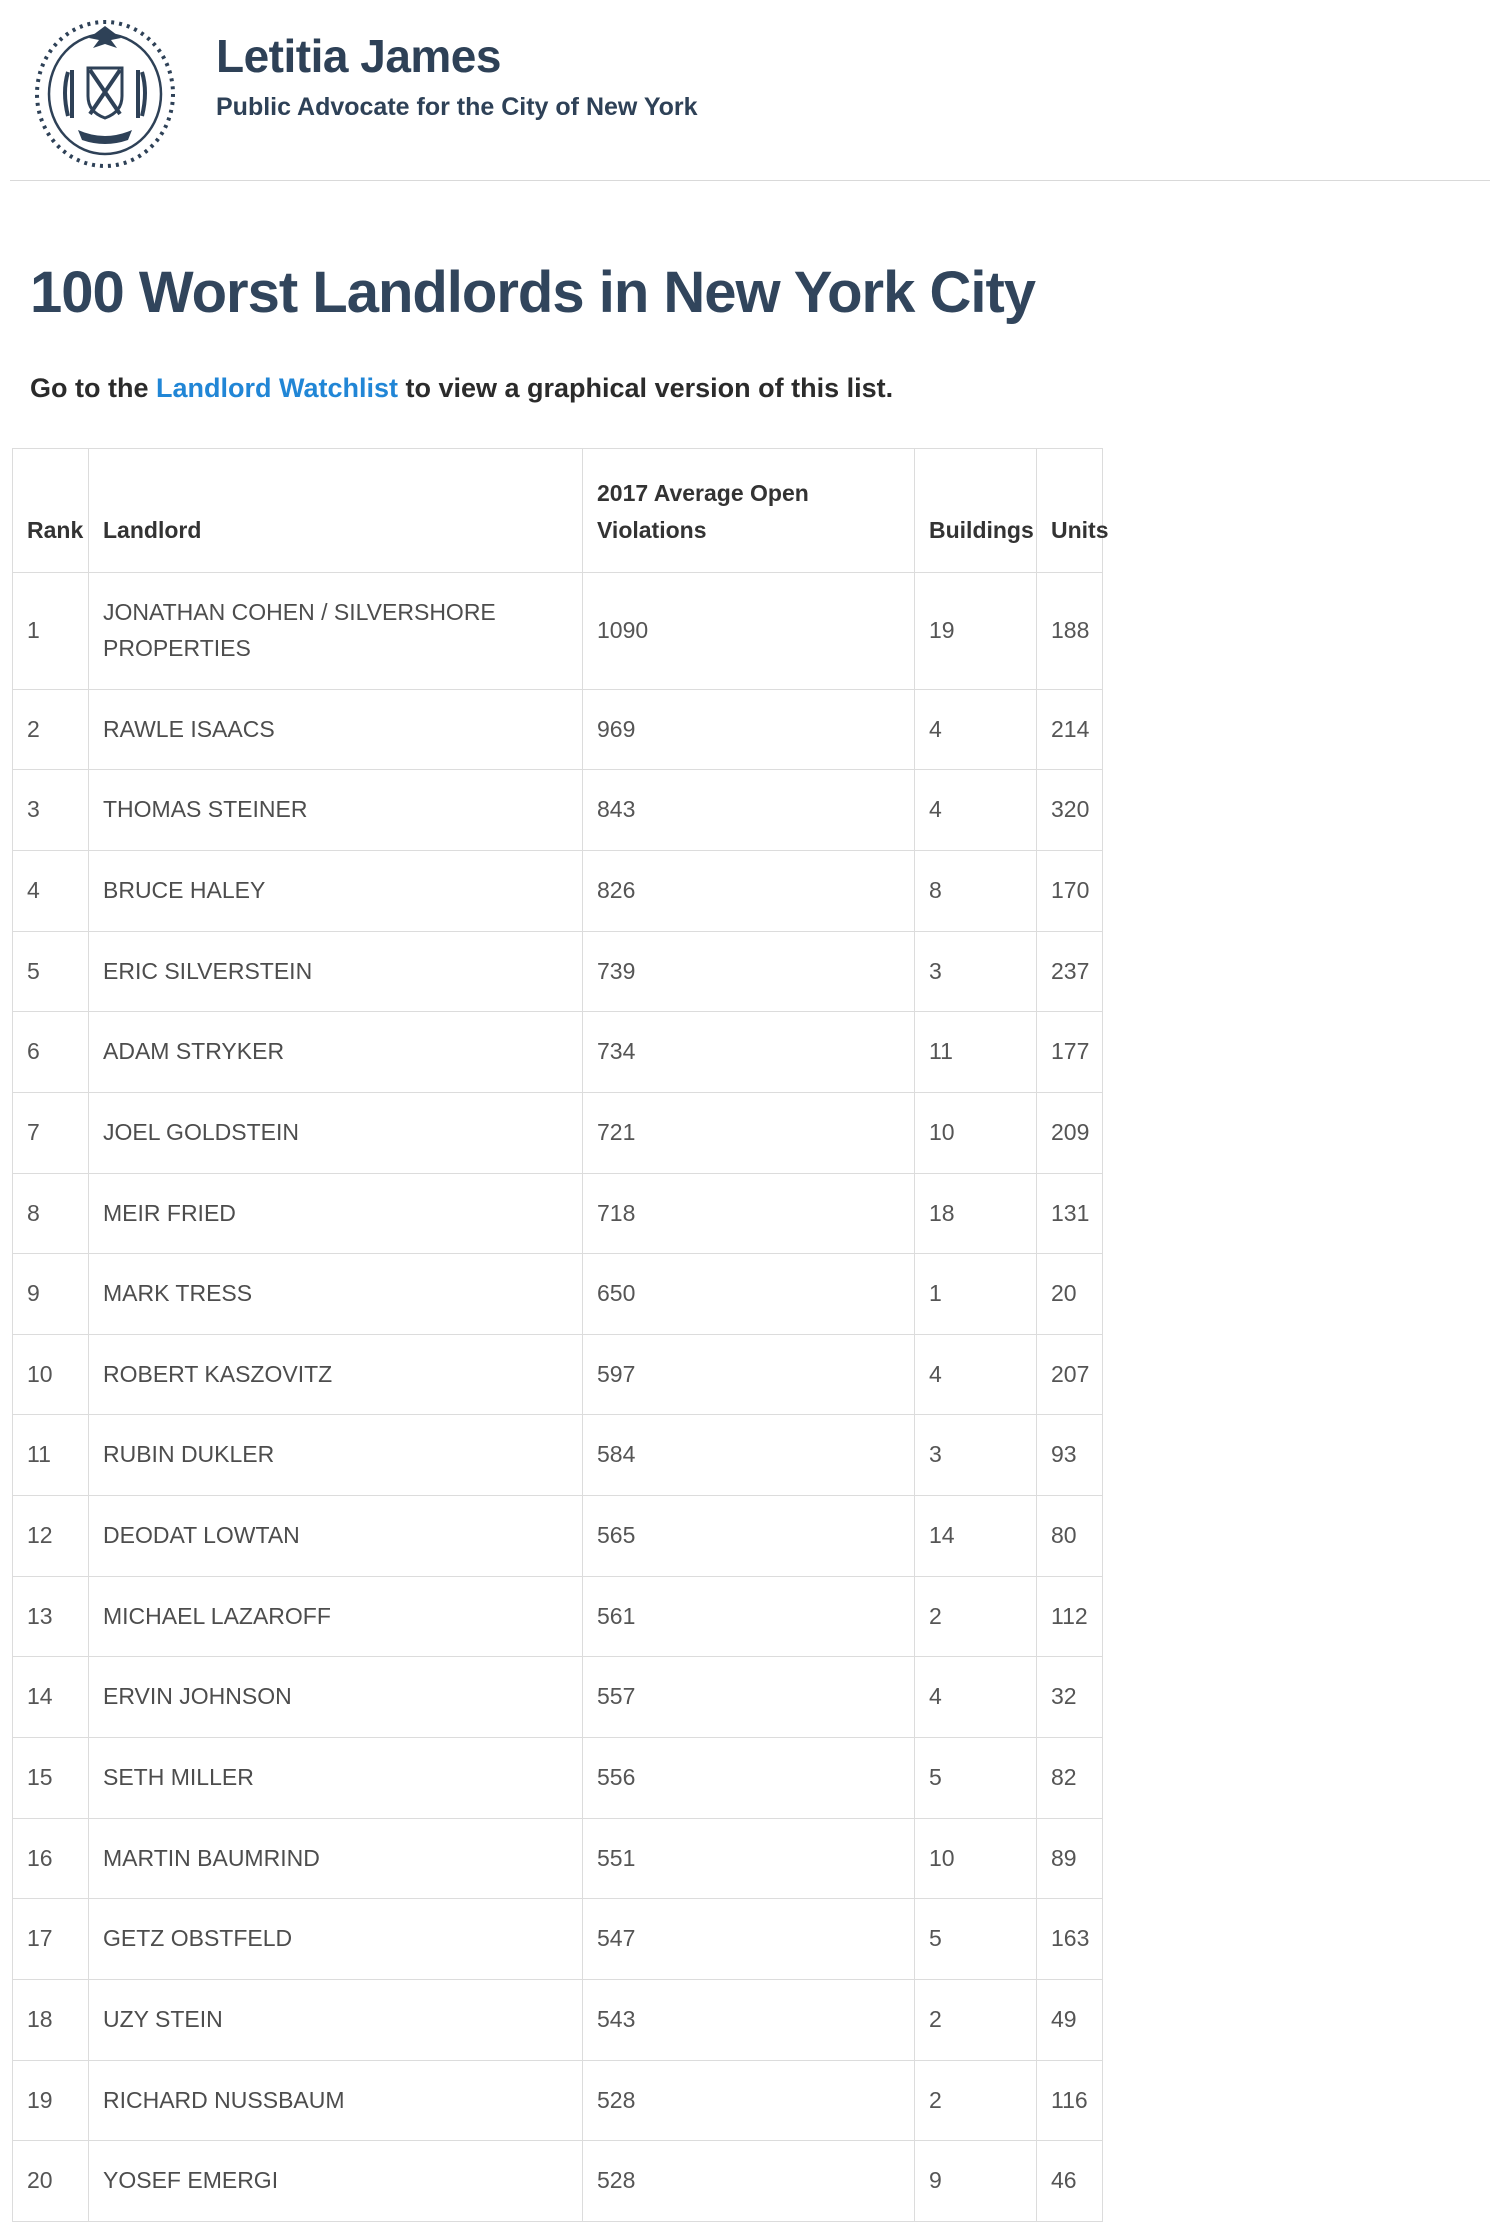 The width and height of the screenshot is (1500, 2222). I want to click on rank-cell: 11, so click(50, 1455).